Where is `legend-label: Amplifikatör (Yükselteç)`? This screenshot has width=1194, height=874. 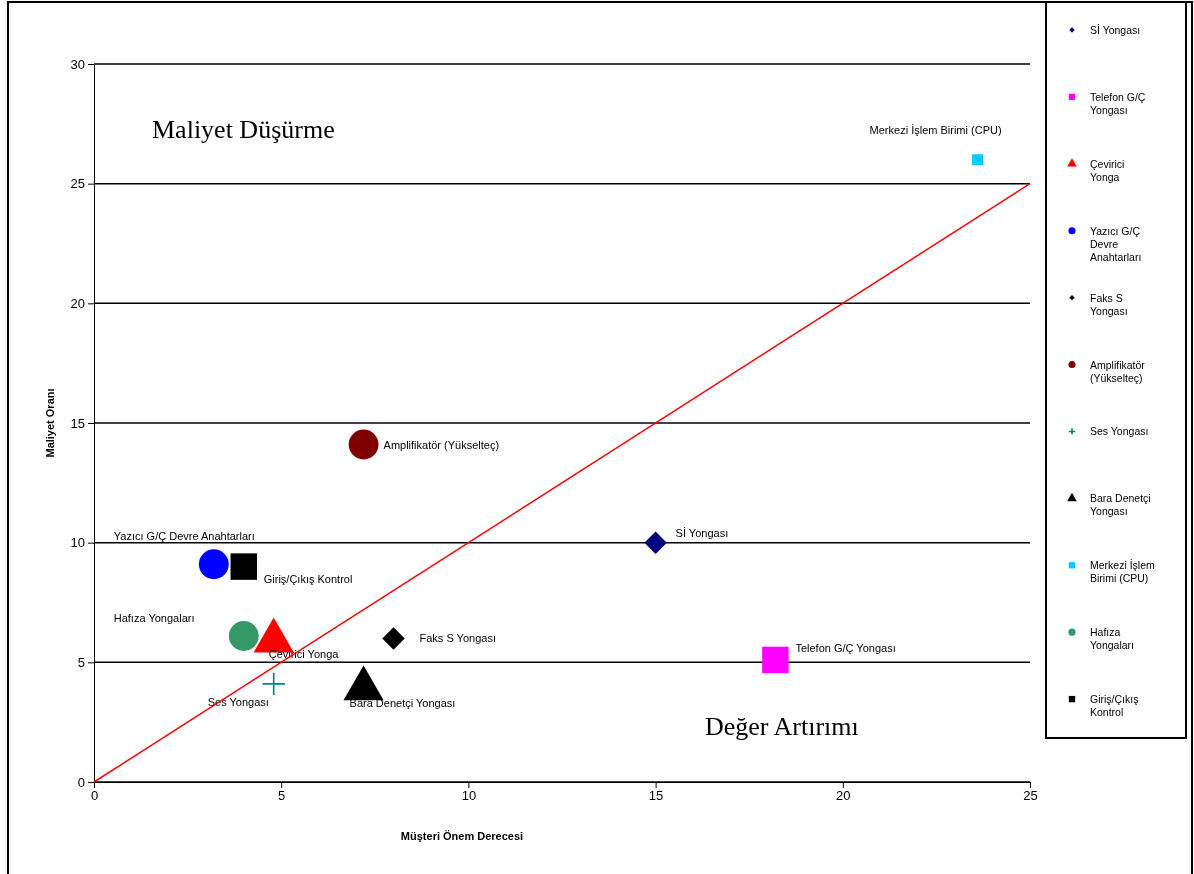 legend-label: Amplifikatör (Yükselteç) is located at coordinates (1118, 371).